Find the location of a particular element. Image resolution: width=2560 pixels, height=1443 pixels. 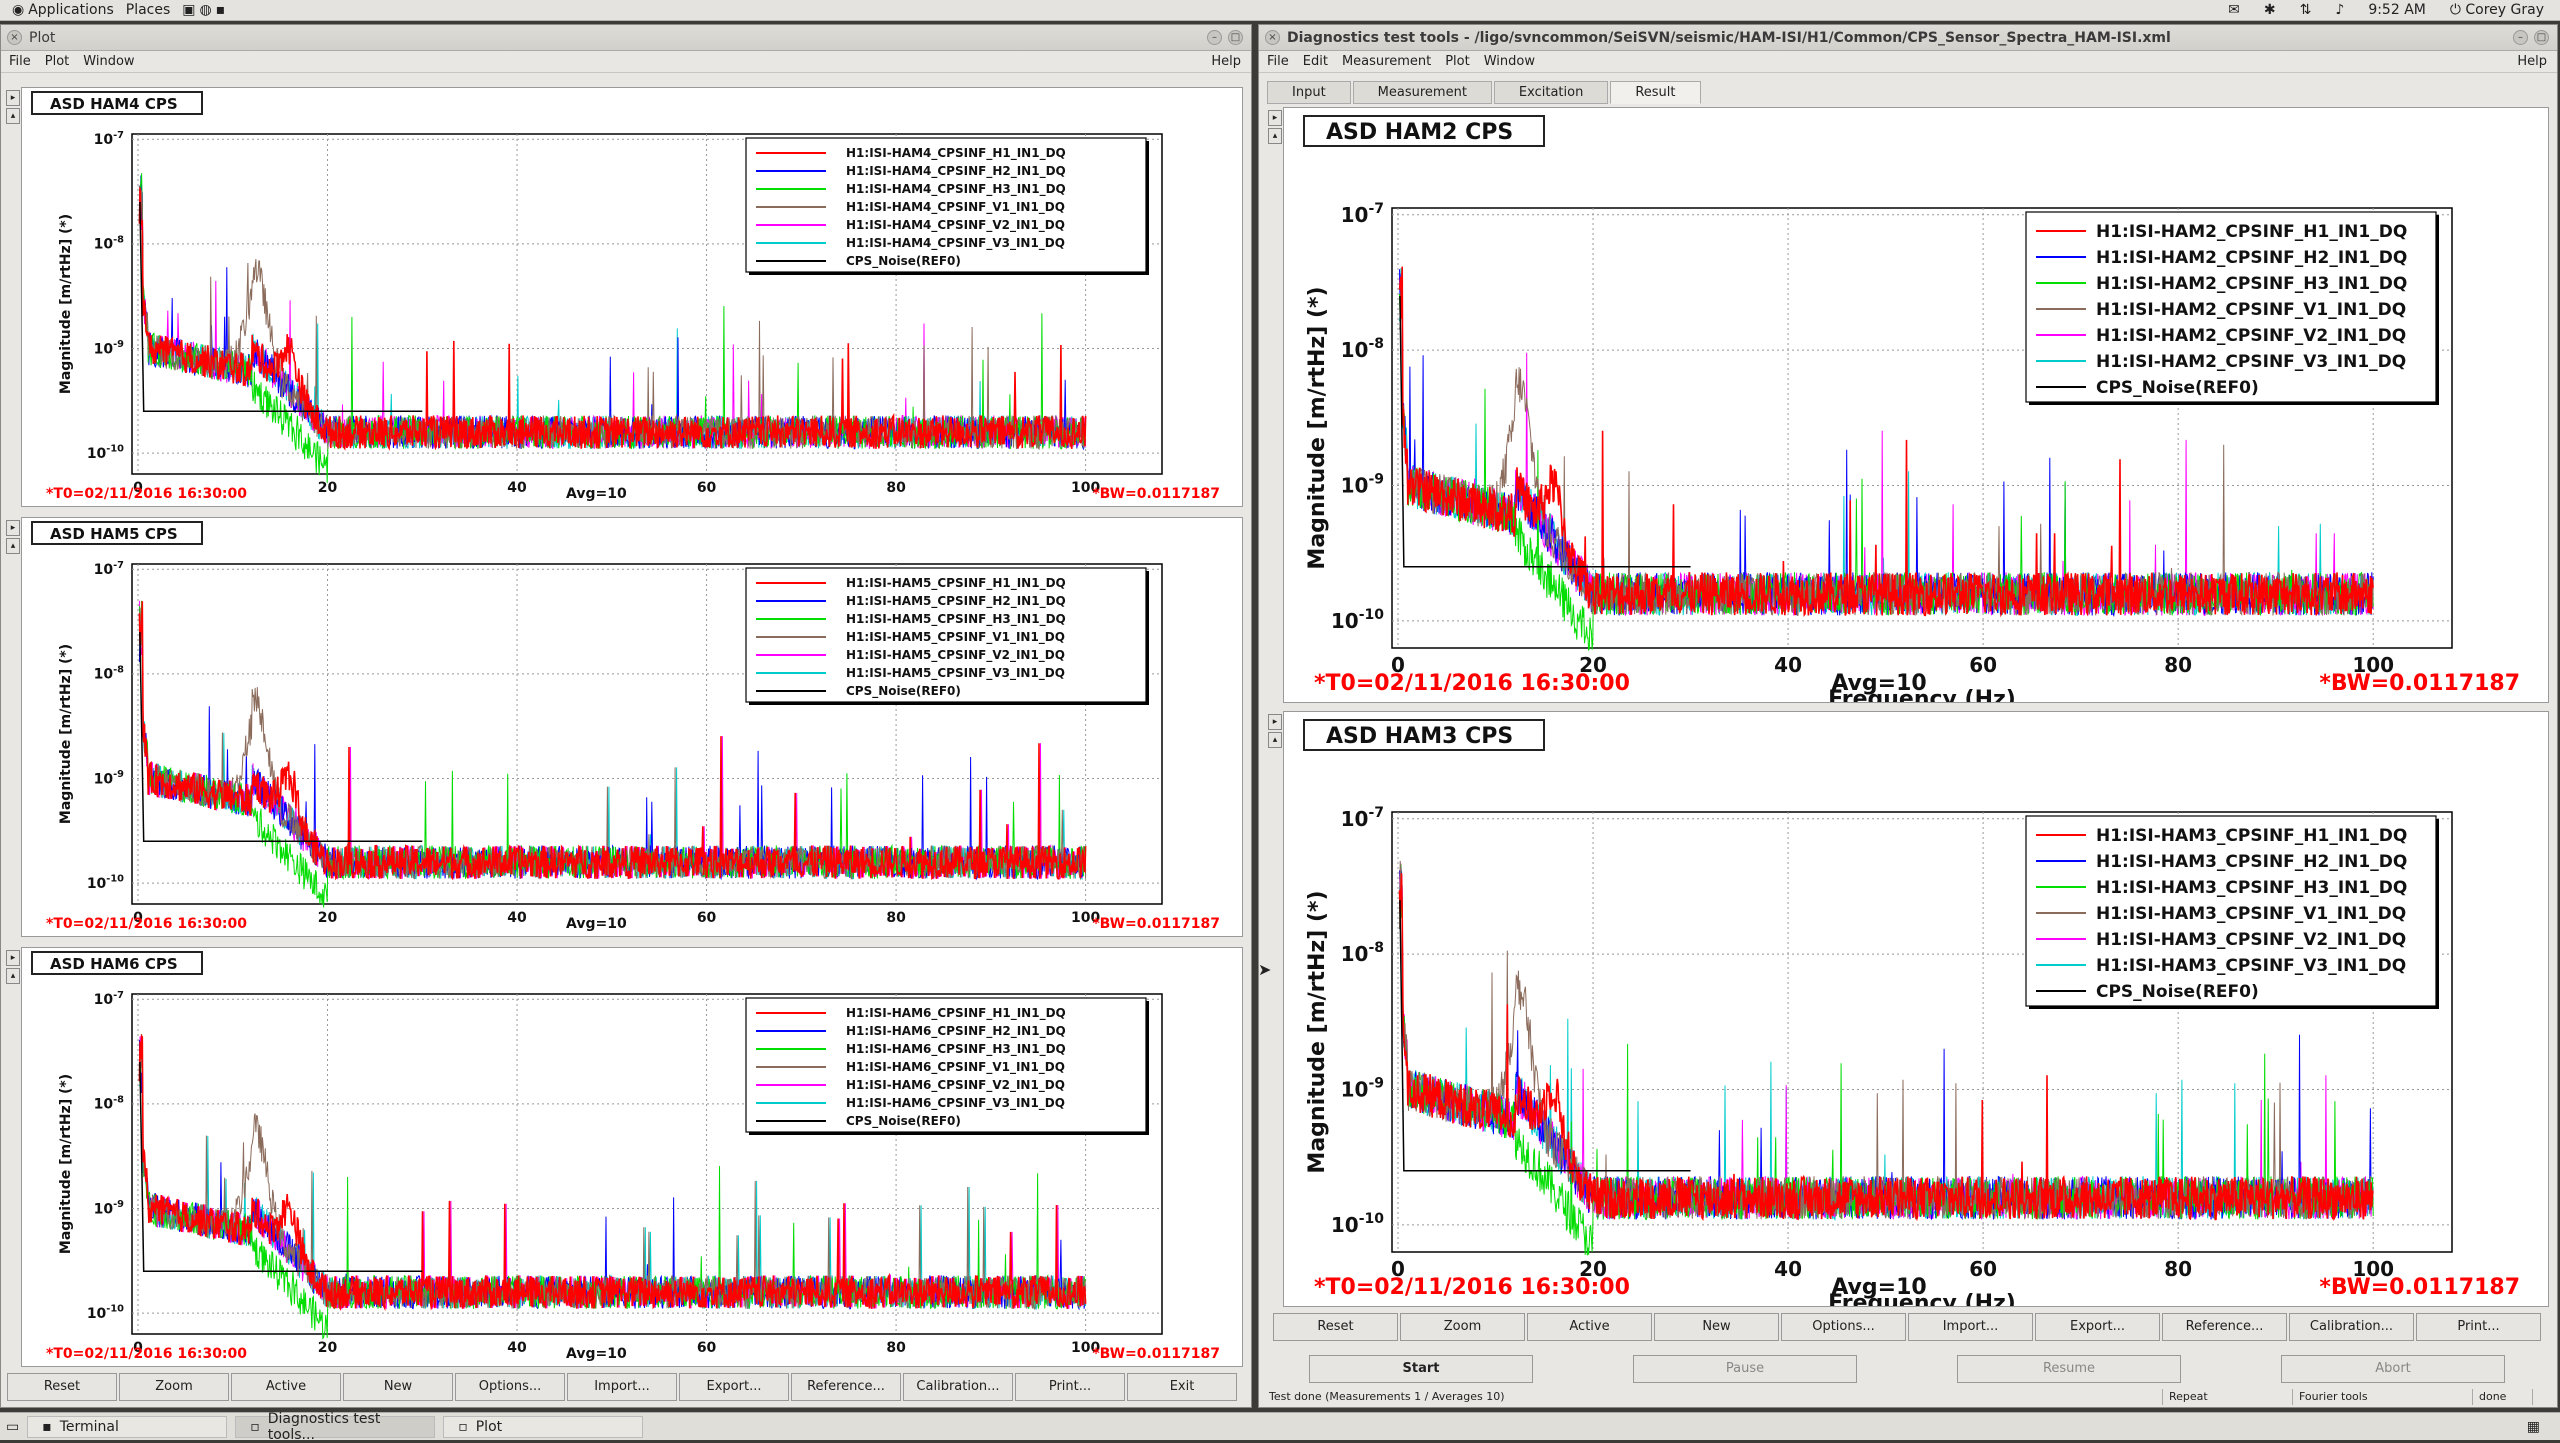

file-manager-icon: ▣ is located at coordinates (189, 10).